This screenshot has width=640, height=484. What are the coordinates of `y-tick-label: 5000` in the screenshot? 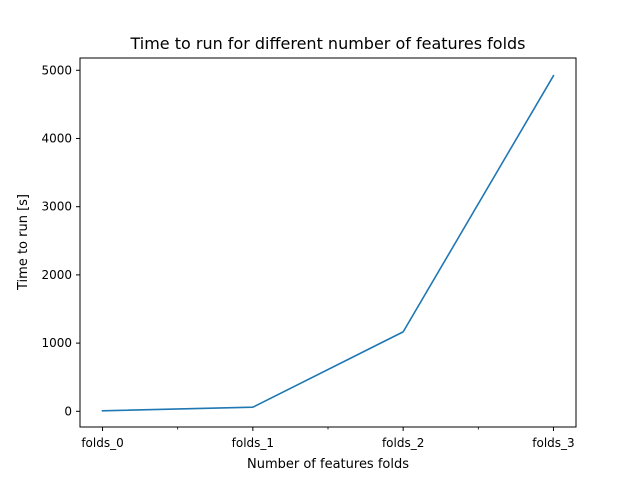 It's located at (56, 70).